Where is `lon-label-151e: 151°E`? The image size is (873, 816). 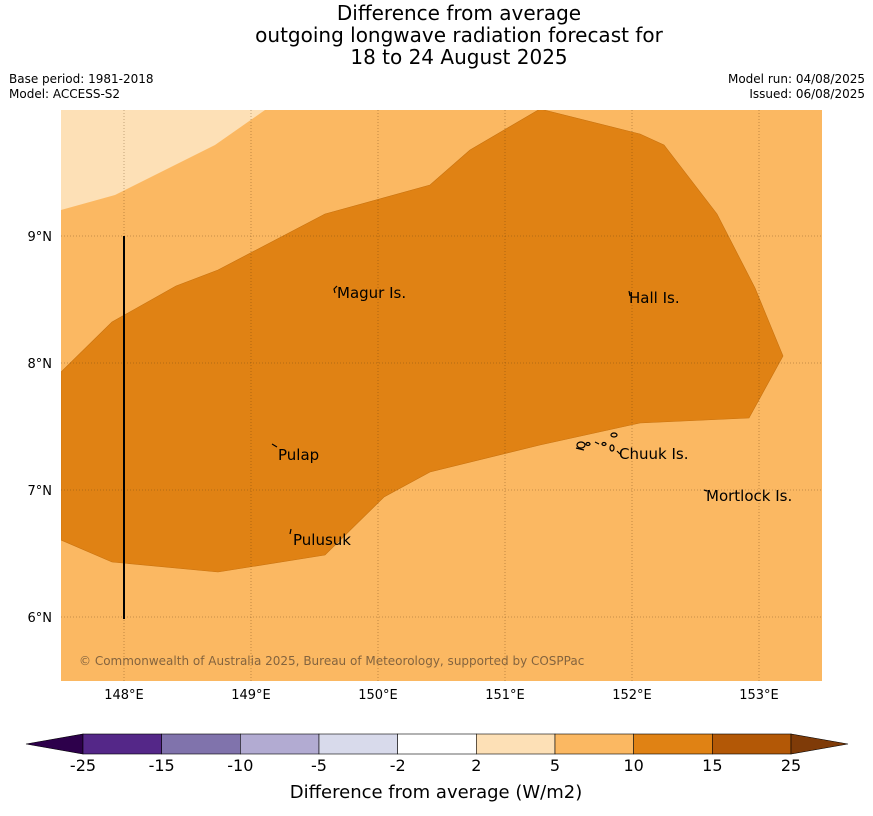 lon-label-151e: 151°E is located at coordinates (505, 695).